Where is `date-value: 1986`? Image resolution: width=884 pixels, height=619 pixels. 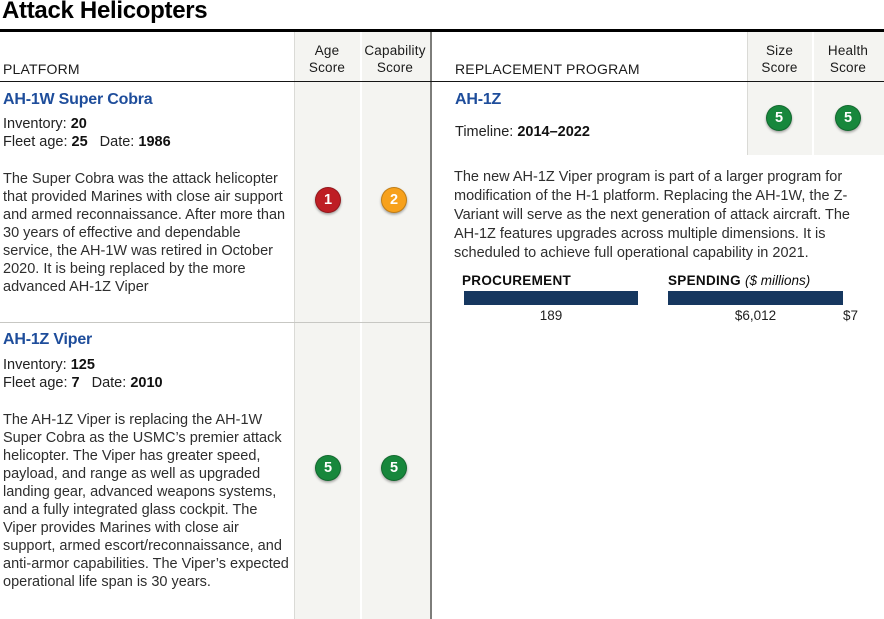
date-value: 1986 is located at coordinates (154, 142).